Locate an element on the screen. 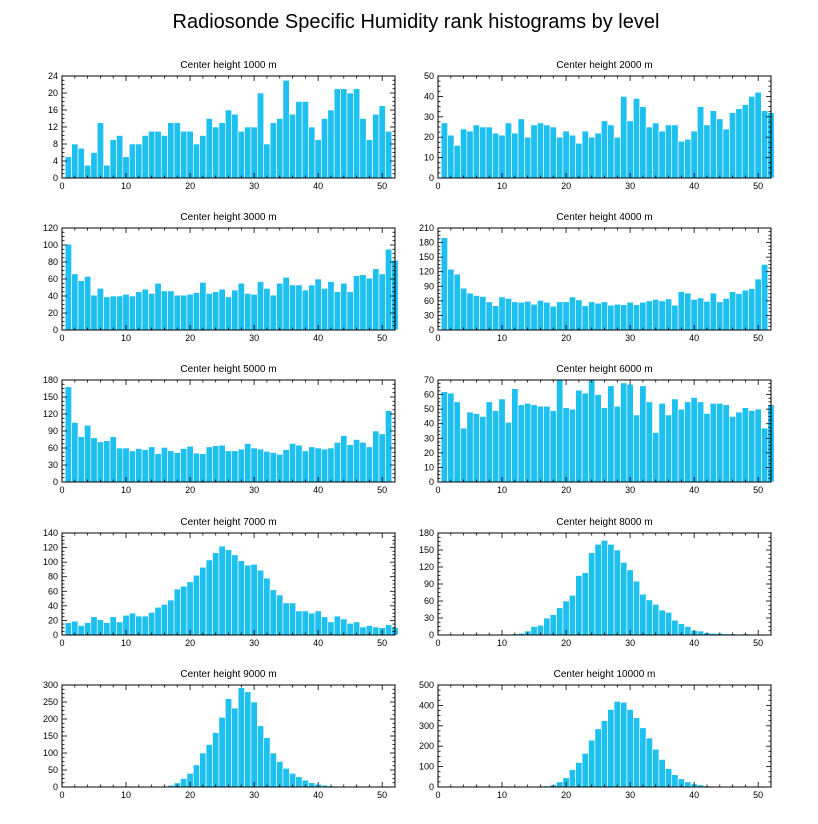 The width and height of the screenshot is (818, 824). y-tick-label: 20 is located at coordinates (53, 93).